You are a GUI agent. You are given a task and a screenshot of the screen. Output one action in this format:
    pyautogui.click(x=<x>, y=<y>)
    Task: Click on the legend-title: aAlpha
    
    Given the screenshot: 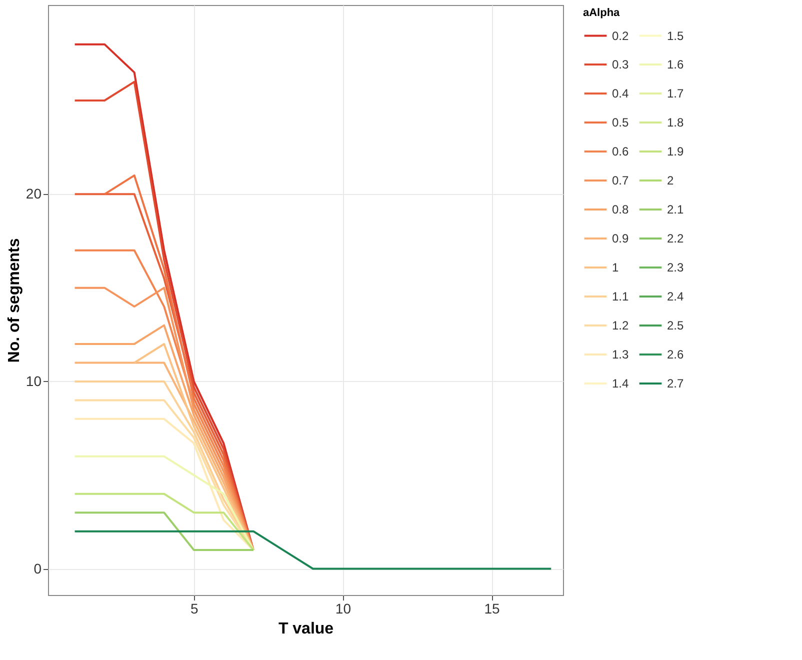 What is the action you would take?
    pyautogui.click(x=602, y=13)
    